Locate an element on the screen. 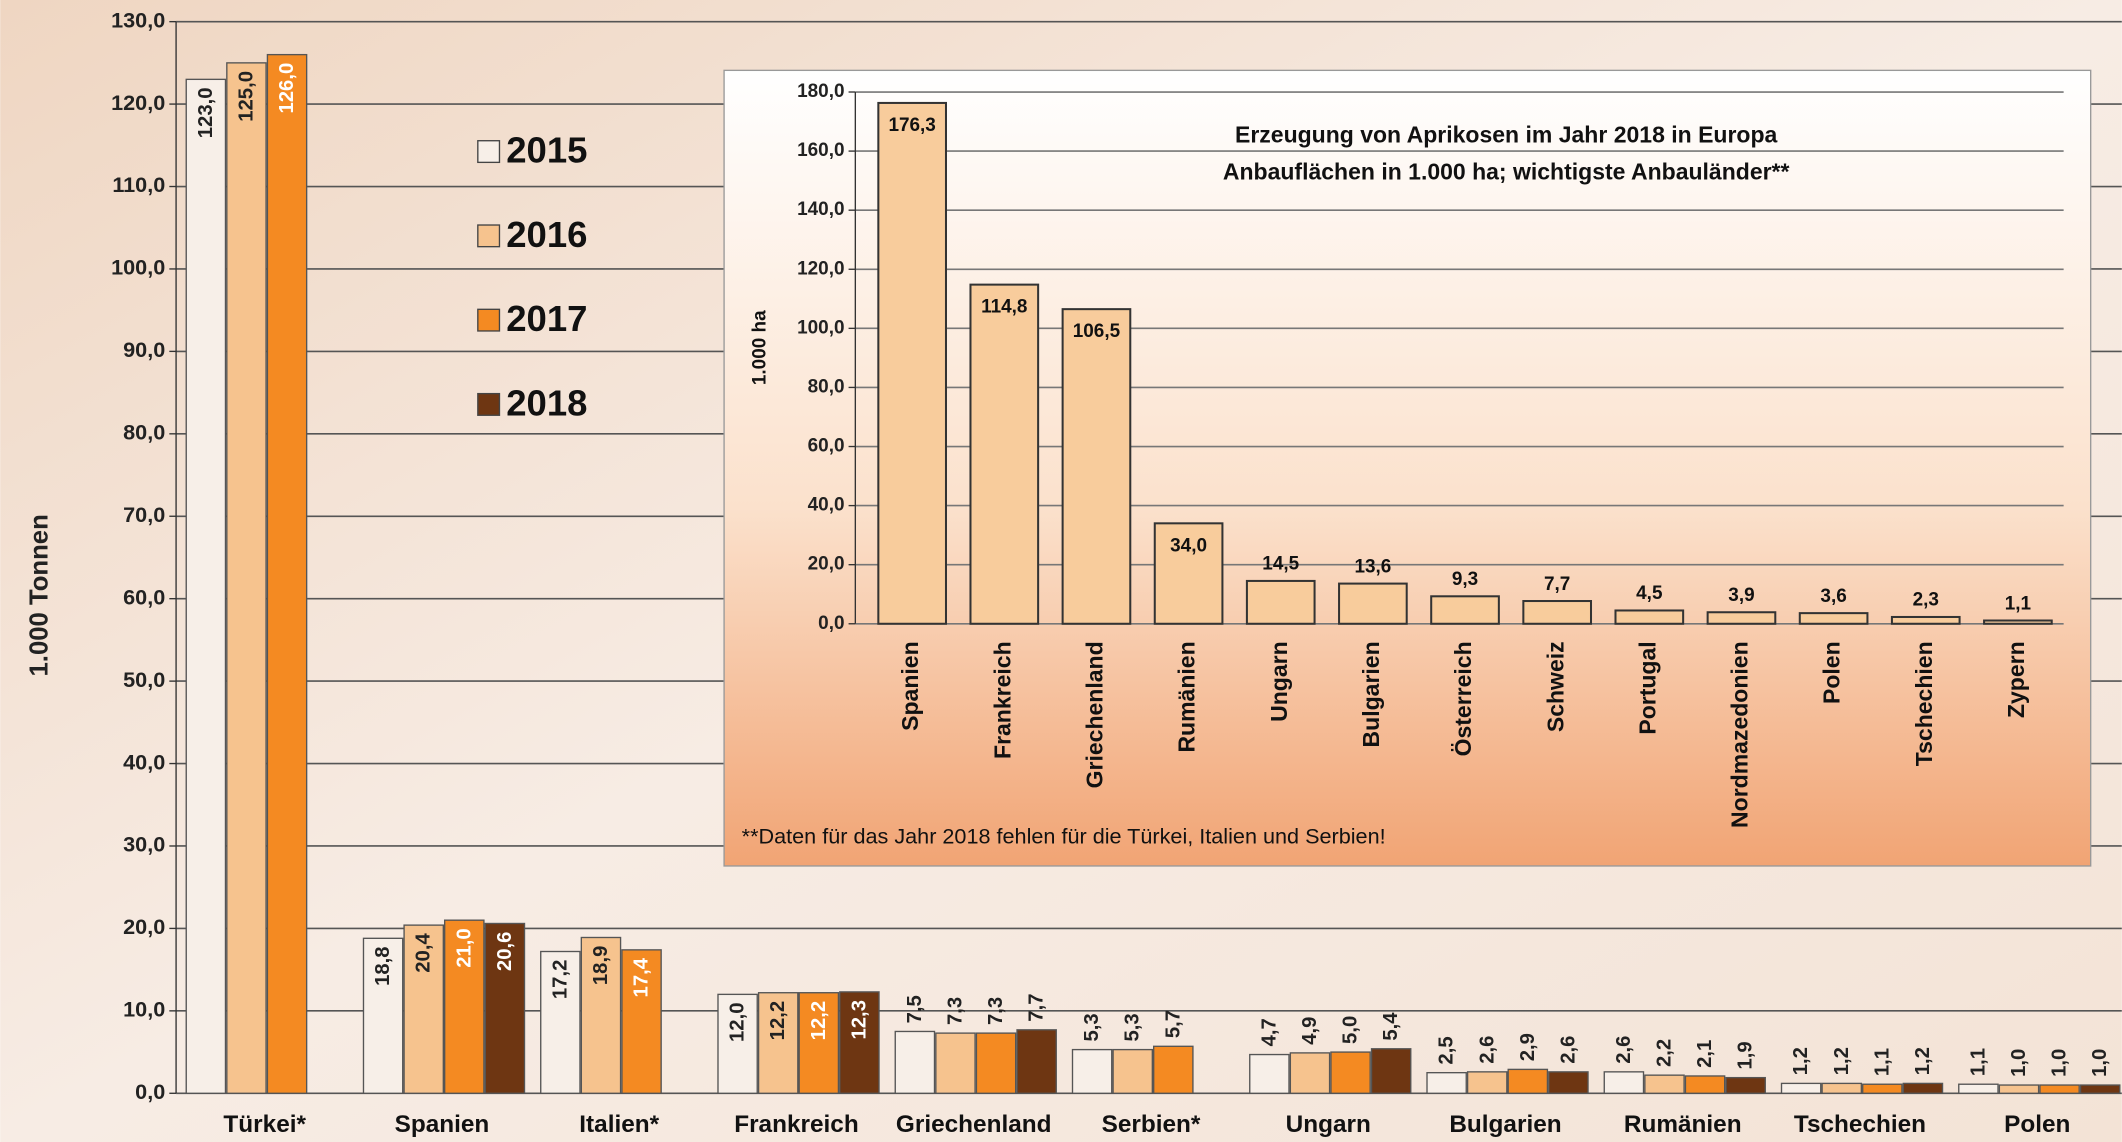 The height and width of the screenshot is (1142, 2122). value-label: 12,2 is located at coordinates (778, 1020).